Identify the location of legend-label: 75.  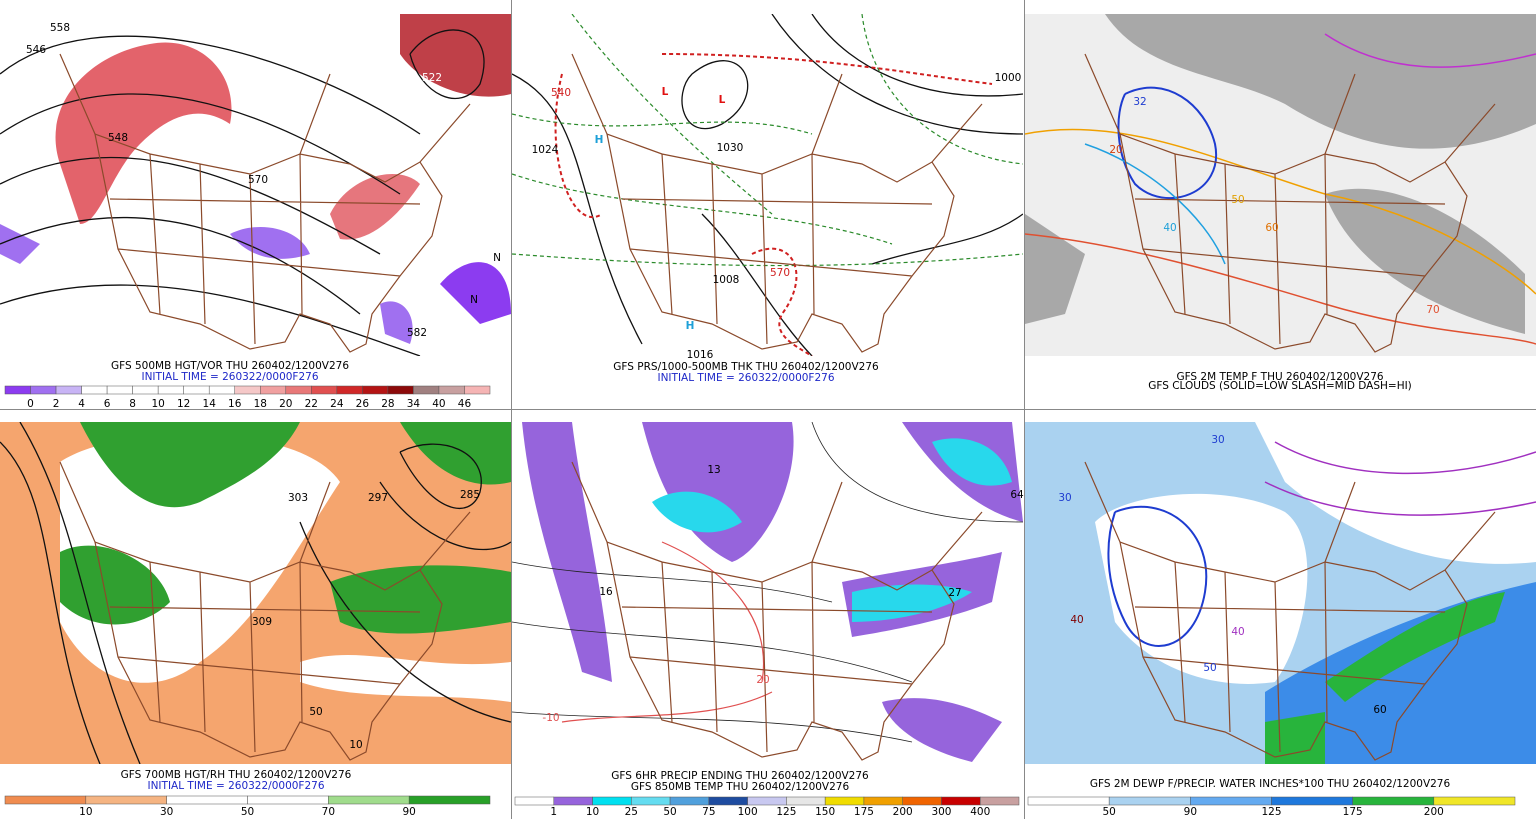
(708, 812).